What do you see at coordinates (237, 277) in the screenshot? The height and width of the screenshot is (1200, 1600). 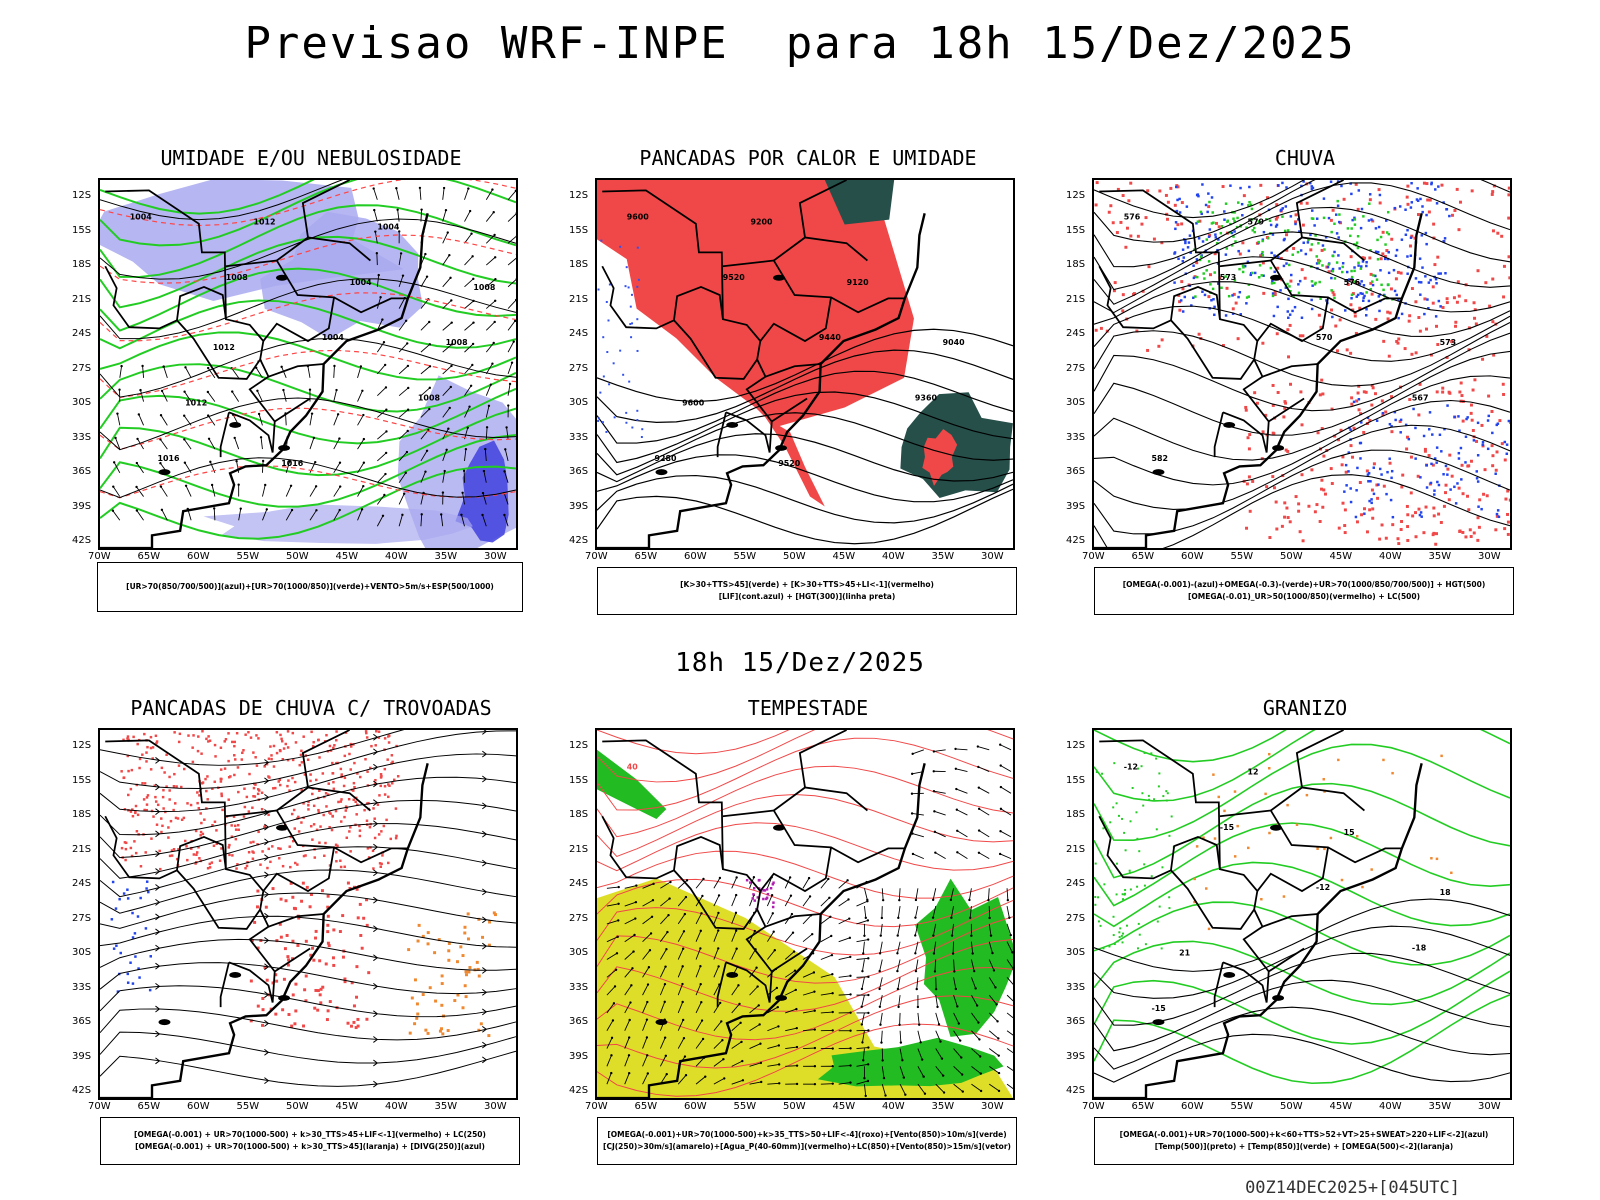 I see `contour-label: 1008` at bounding box center [237, 277].